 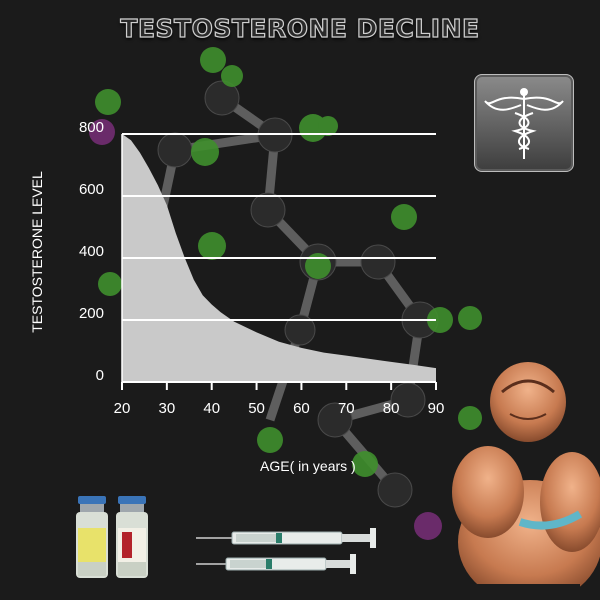 I want to click on x-tick-labels: 20 30 40 50 60 70 80 90, so click(x=279, y=399).